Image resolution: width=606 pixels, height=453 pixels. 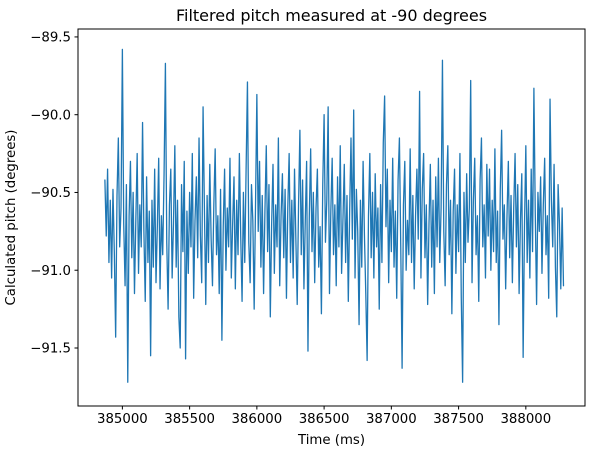 What do you see at coordinates (458, 419) in the screenshot?
I see `x-tick-label: 387500` at bounding box center [458, 419].